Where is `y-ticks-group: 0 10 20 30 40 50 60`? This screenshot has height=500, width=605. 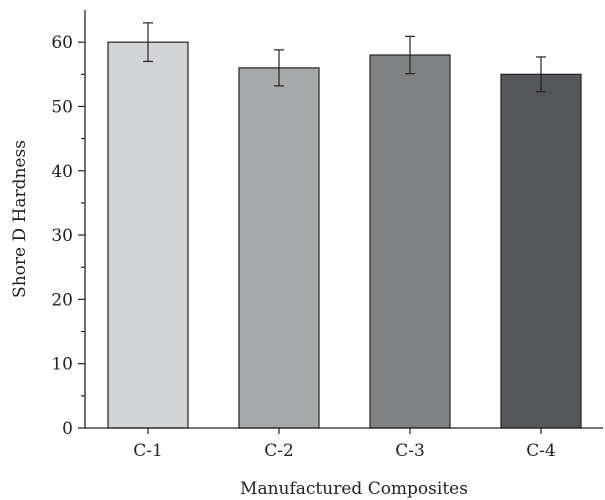 y-ticks-group: 0 10 20 30 40 50 60 is located at coordinates (68, 236).